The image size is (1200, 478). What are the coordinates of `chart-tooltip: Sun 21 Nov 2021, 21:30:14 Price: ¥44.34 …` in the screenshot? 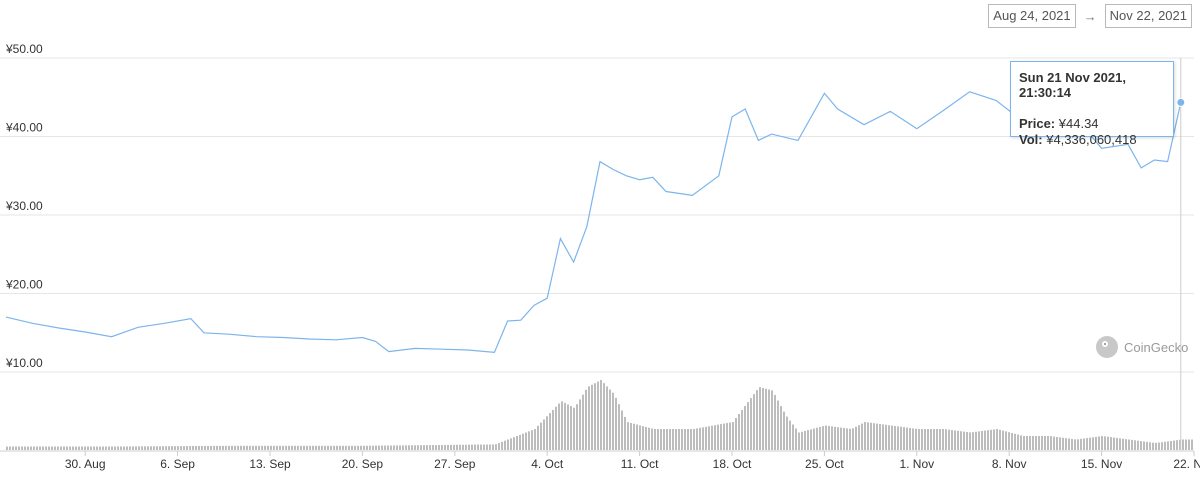 It's located at (1092, 104).